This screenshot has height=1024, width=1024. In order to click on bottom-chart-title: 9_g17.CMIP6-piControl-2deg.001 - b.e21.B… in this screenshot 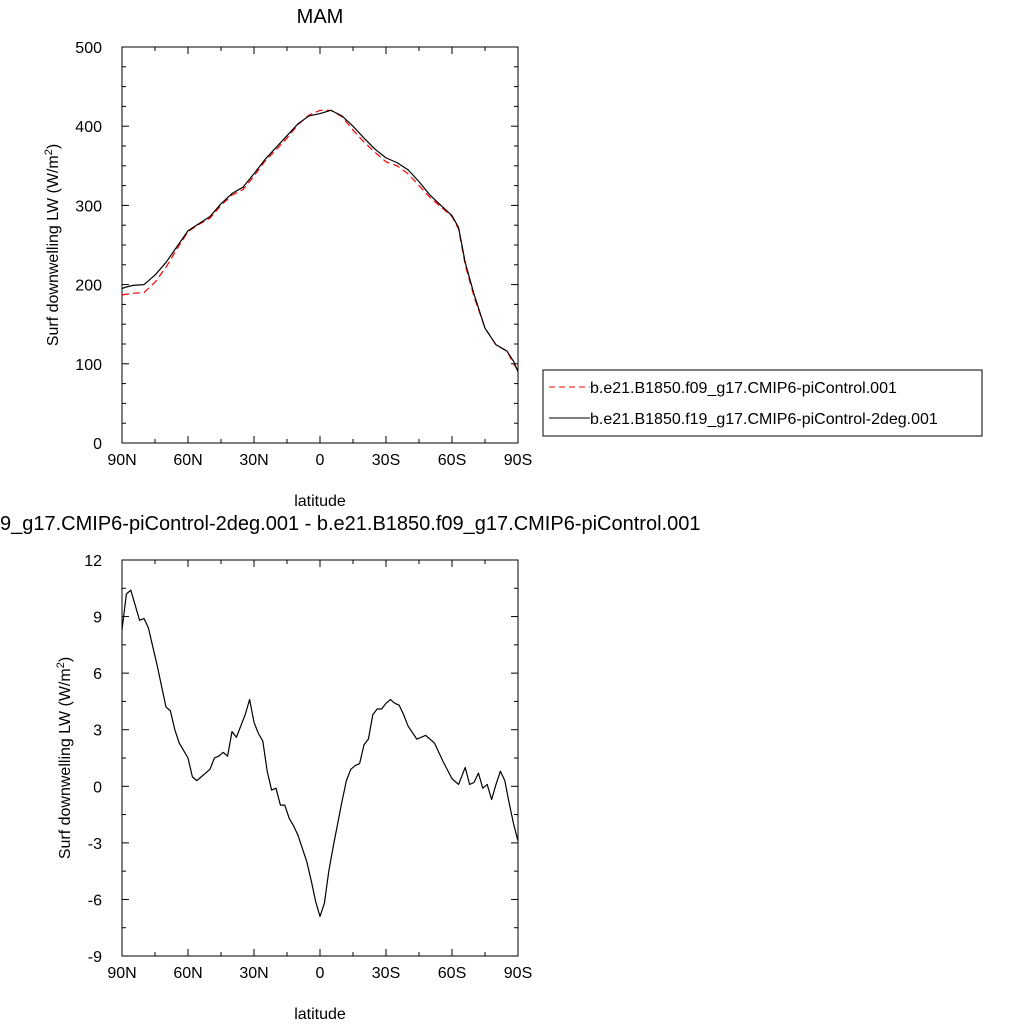, I will do `click(350, 524)`.